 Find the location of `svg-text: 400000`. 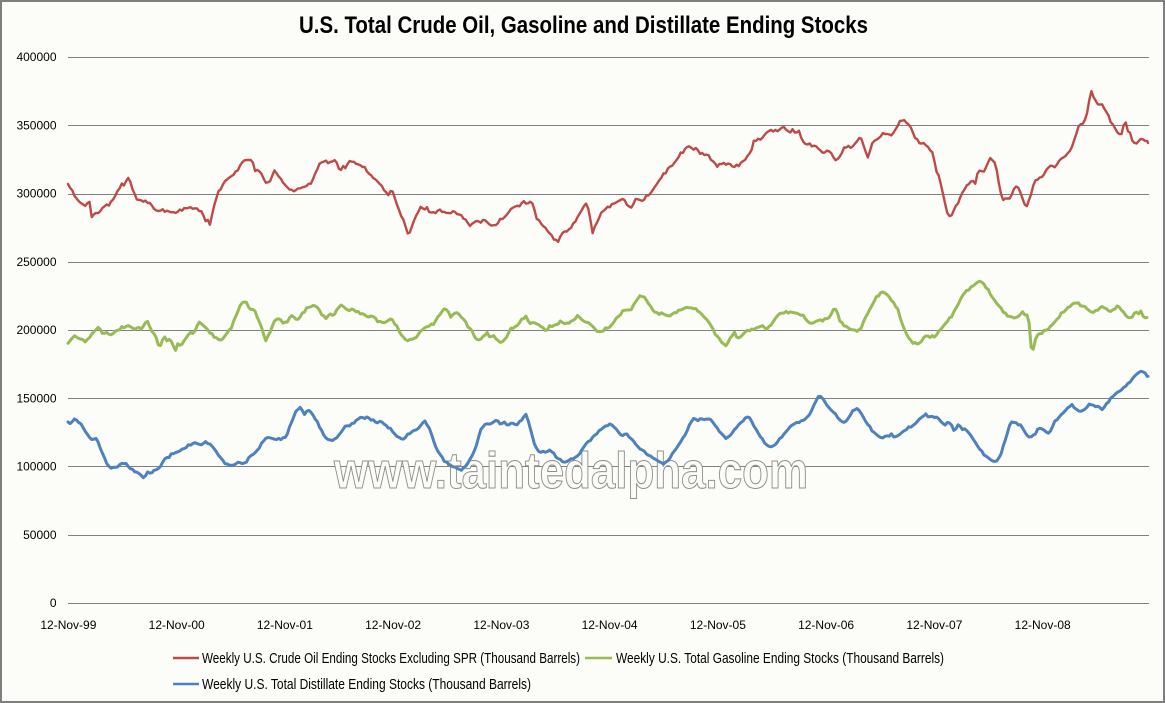

svg-text: 400000 is located at coordinates (36, 57).